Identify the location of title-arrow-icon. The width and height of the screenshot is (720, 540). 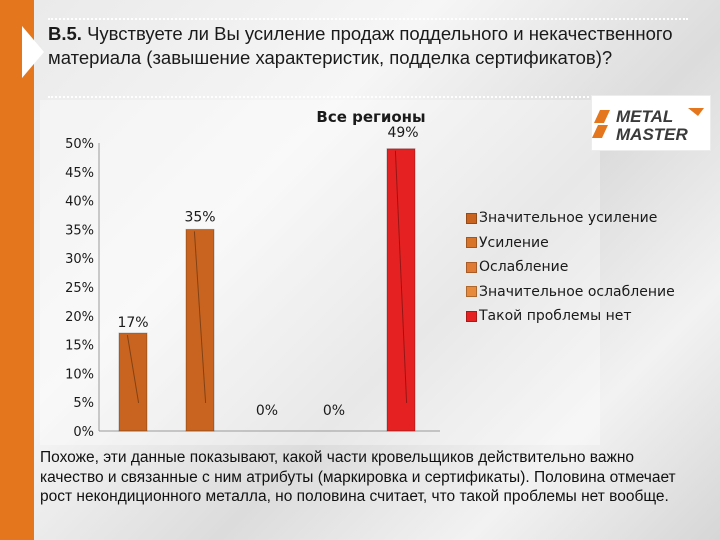
(33, 52).